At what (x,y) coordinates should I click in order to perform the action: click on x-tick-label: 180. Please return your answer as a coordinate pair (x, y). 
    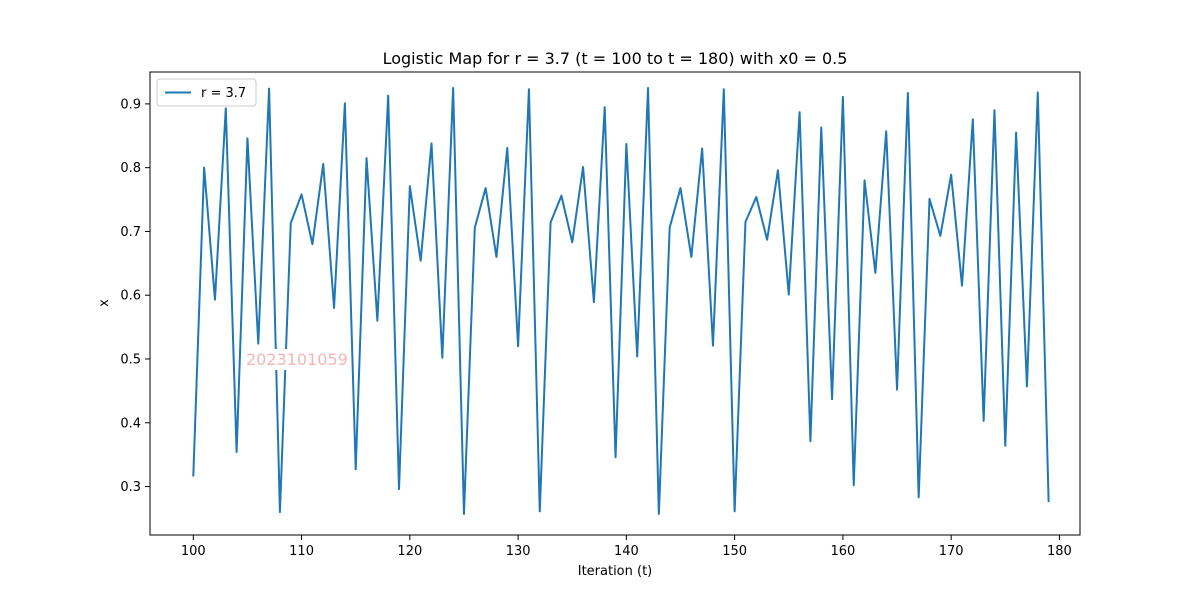
    Looking at the image, I should click on (1059, 551).